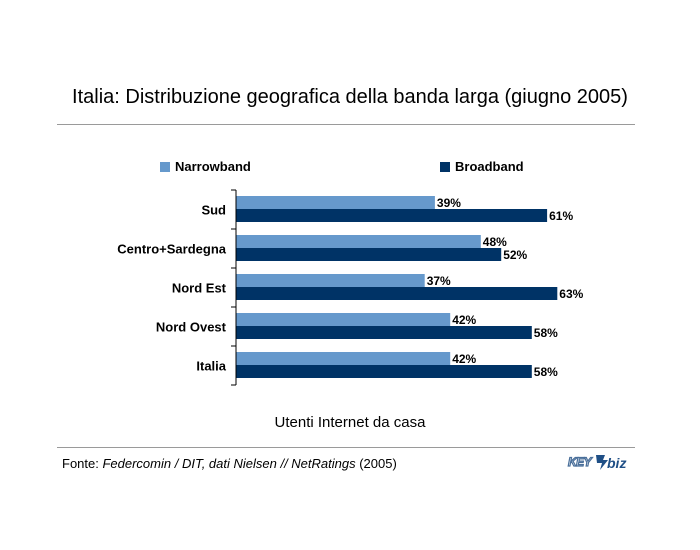  What do you see at coordinates (464, 359) in the screenshot?
I see `data-label-narrowband-italia: 42%` at bounding box center [464, 359].